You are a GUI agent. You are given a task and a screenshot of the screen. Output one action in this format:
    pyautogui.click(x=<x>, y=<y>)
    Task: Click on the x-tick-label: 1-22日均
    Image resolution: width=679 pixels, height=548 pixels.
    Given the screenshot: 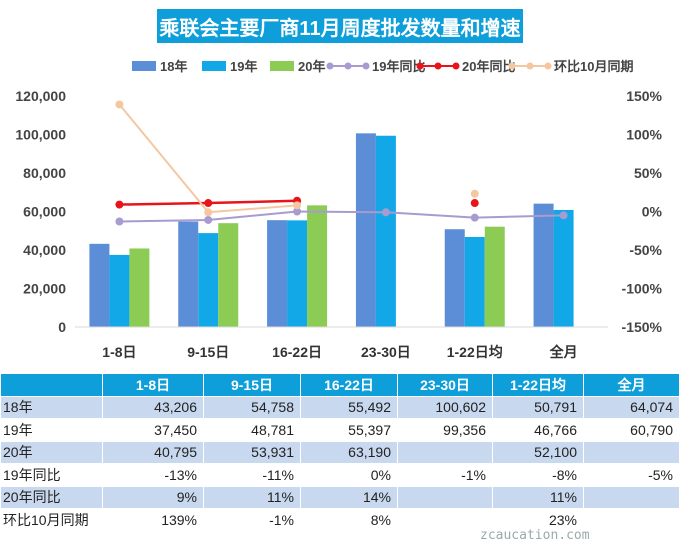 What is the action you would take?
    pyautogui.click(x=475, y=352)
    